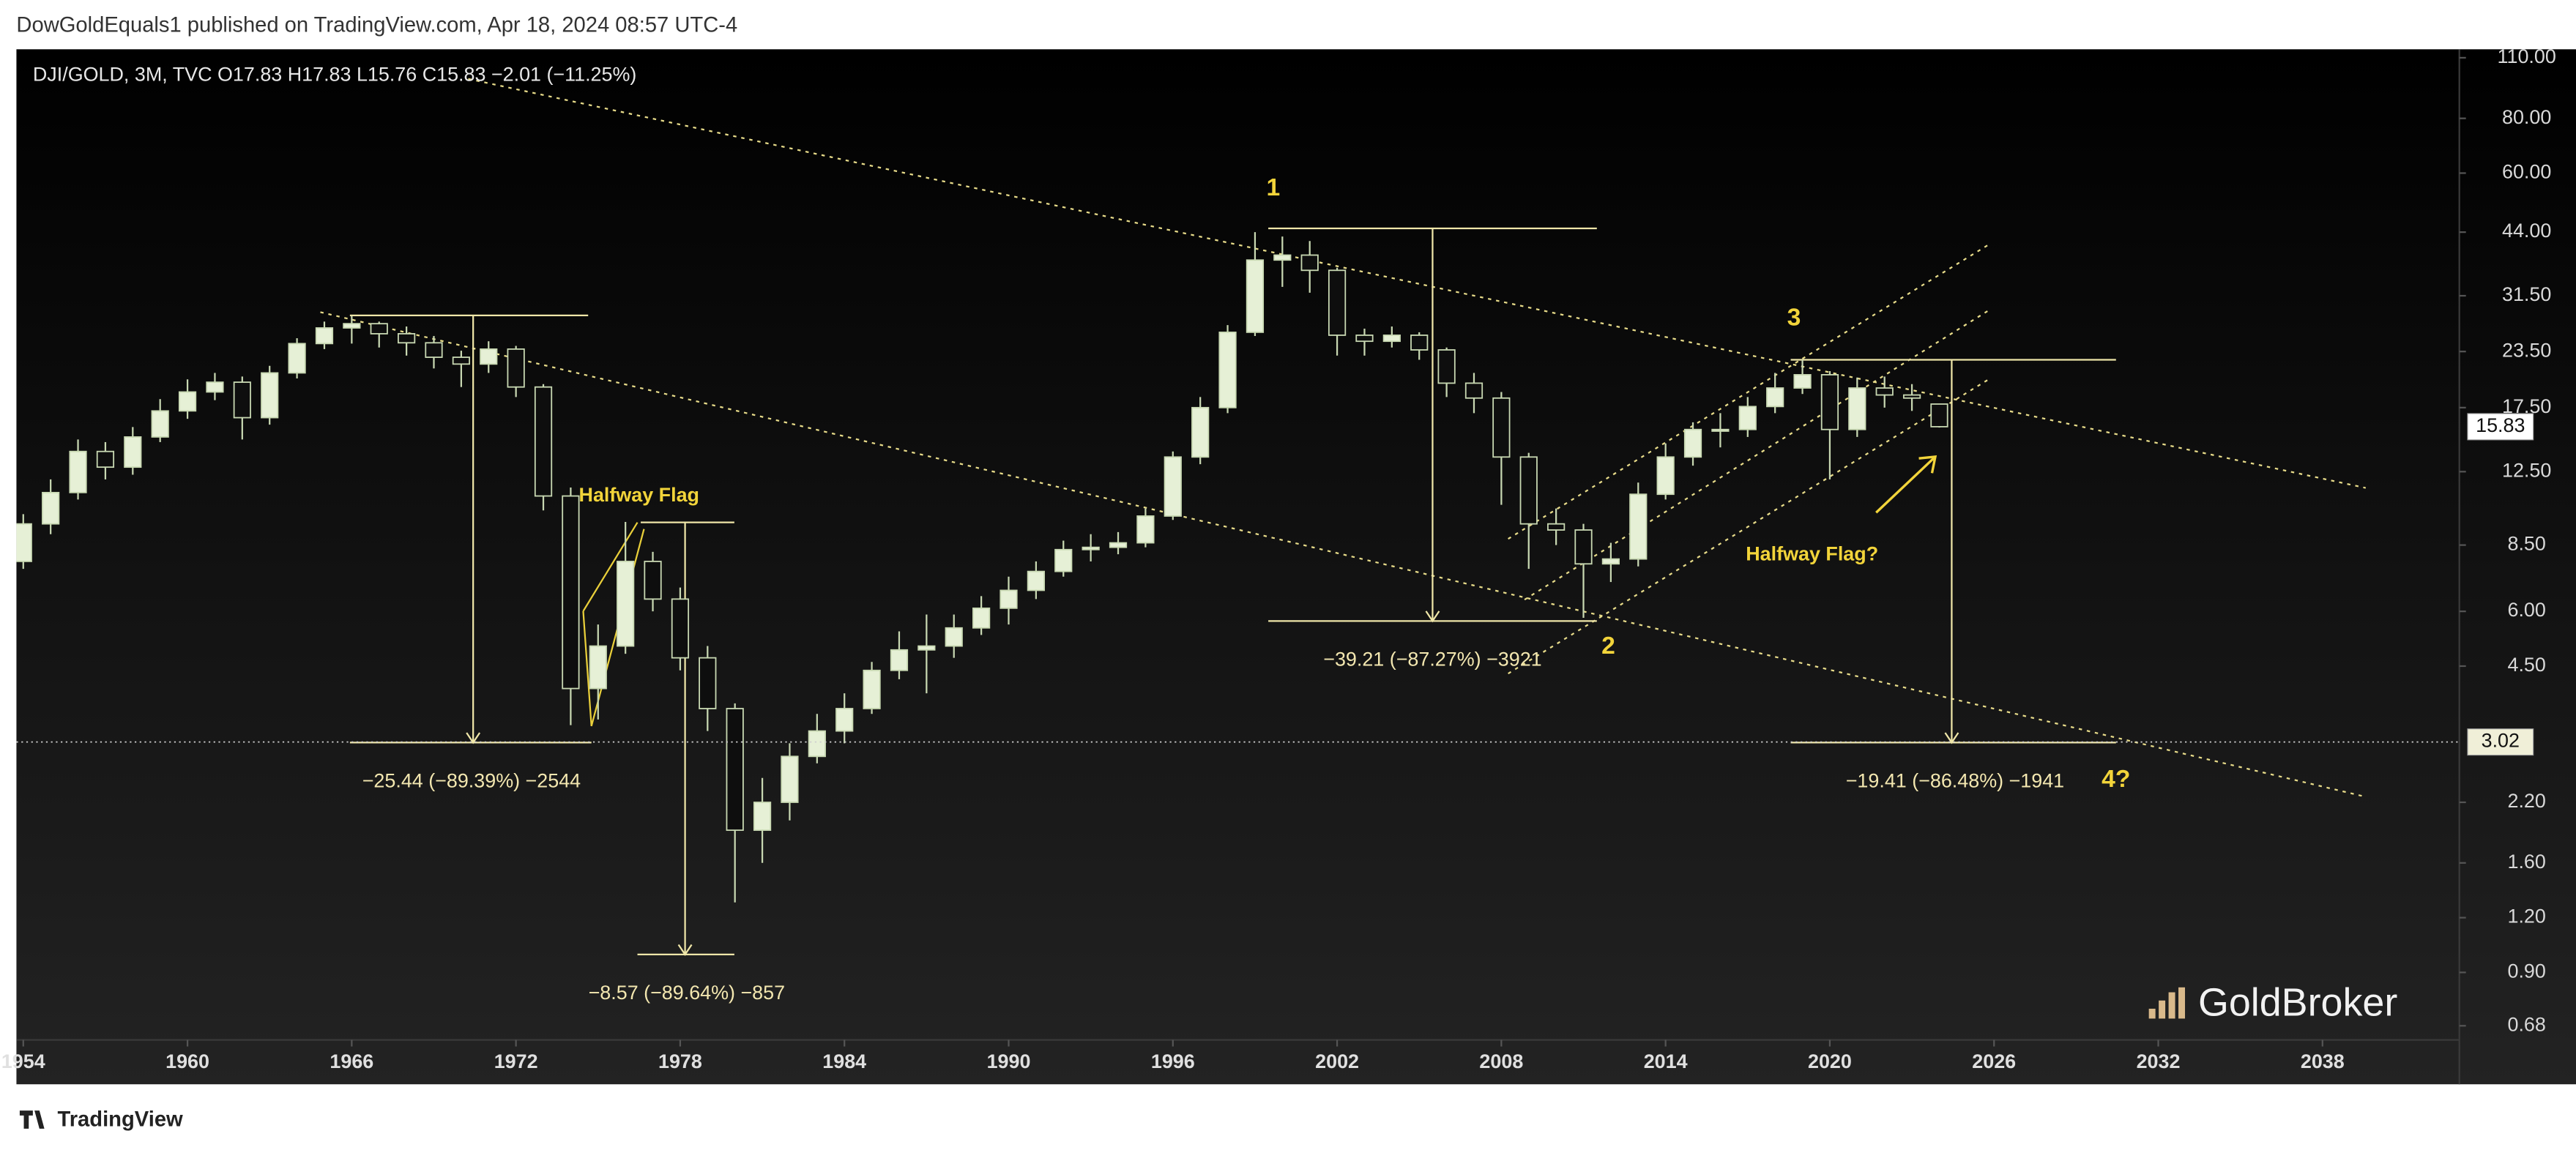  I want to click on y-tick-label: 8.50, so click(2527, 544).